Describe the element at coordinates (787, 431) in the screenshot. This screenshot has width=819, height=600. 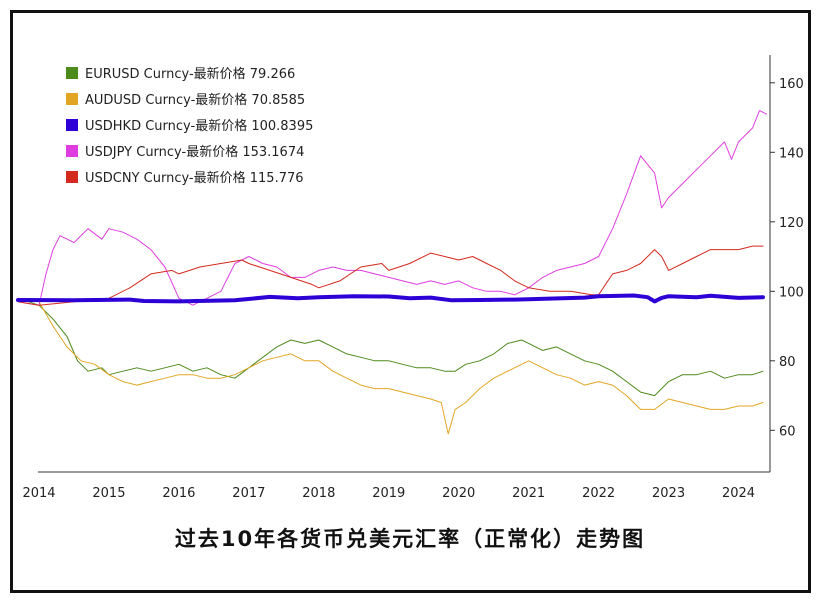
I see `y-tick-label: 60` at that location.